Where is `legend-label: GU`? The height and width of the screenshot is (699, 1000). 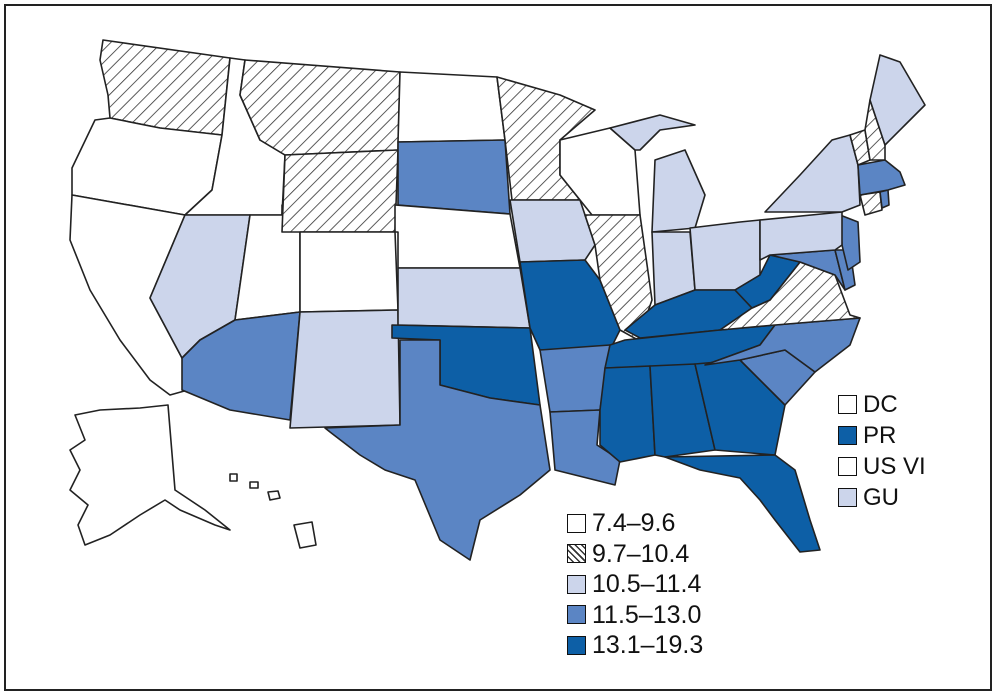
legend-label: GU is located at coordinates (881, 497).